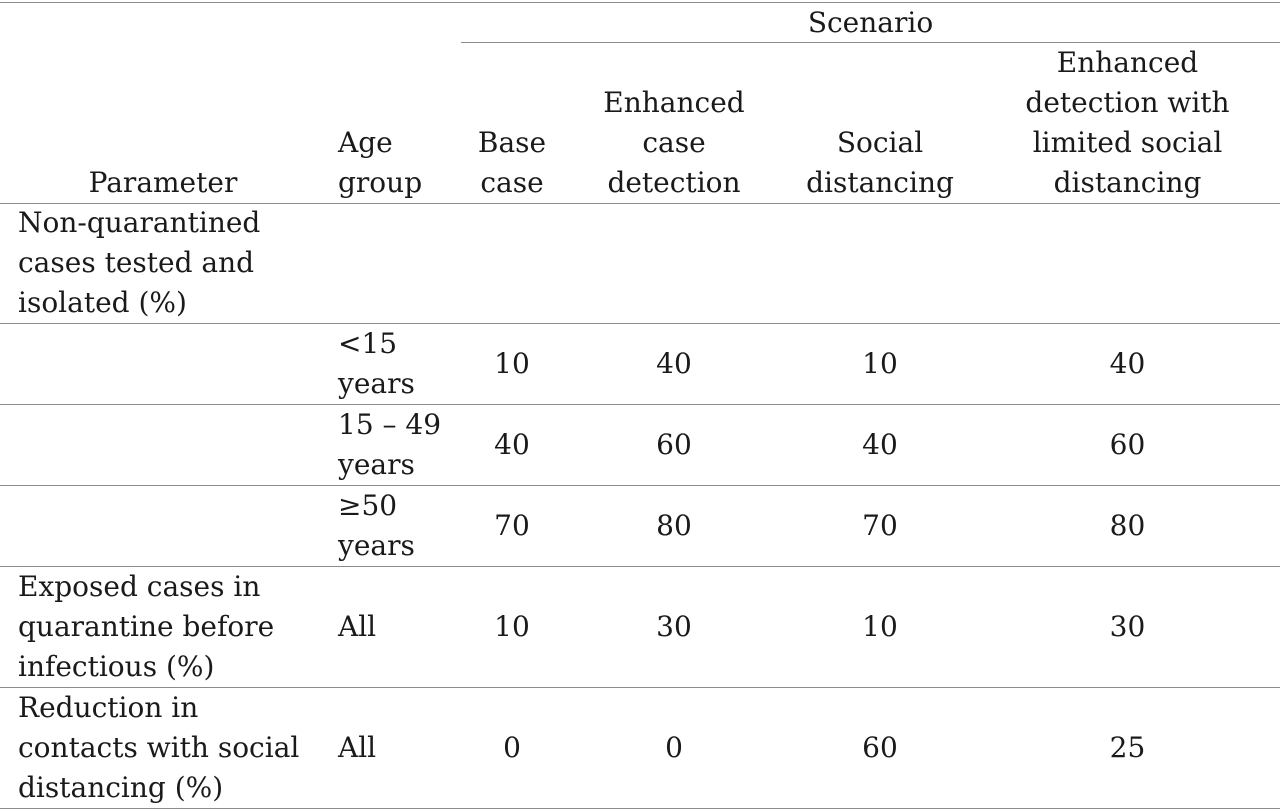 The image size is (1280, 812). What do you see at coordinates (1127, 363) in the screenshot?
I see `enhanced-limited-cell: 40` at bounding box center [1127, 363].